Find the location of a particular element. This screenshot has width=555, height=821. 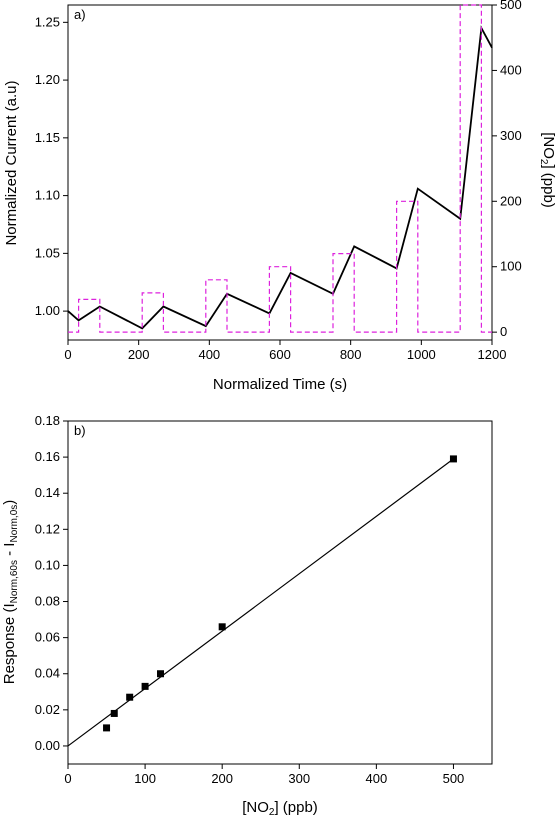

panel-a-x-axis-label: Normalized Time (s) is located at coordinates (280, 384).